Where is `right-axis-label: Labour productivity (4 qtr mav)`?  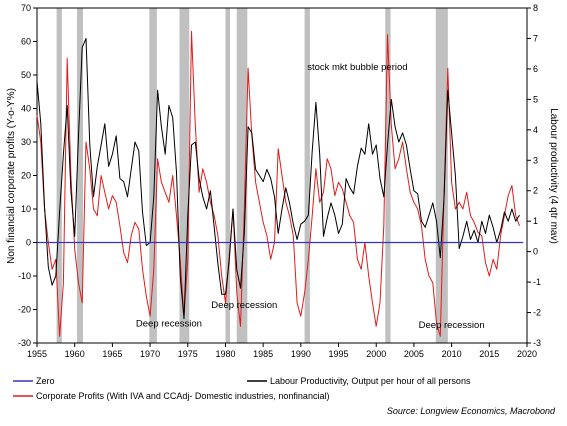
right-axis-label: Labour productivity (4 qtr mav) is located at coordinates (553, 176).